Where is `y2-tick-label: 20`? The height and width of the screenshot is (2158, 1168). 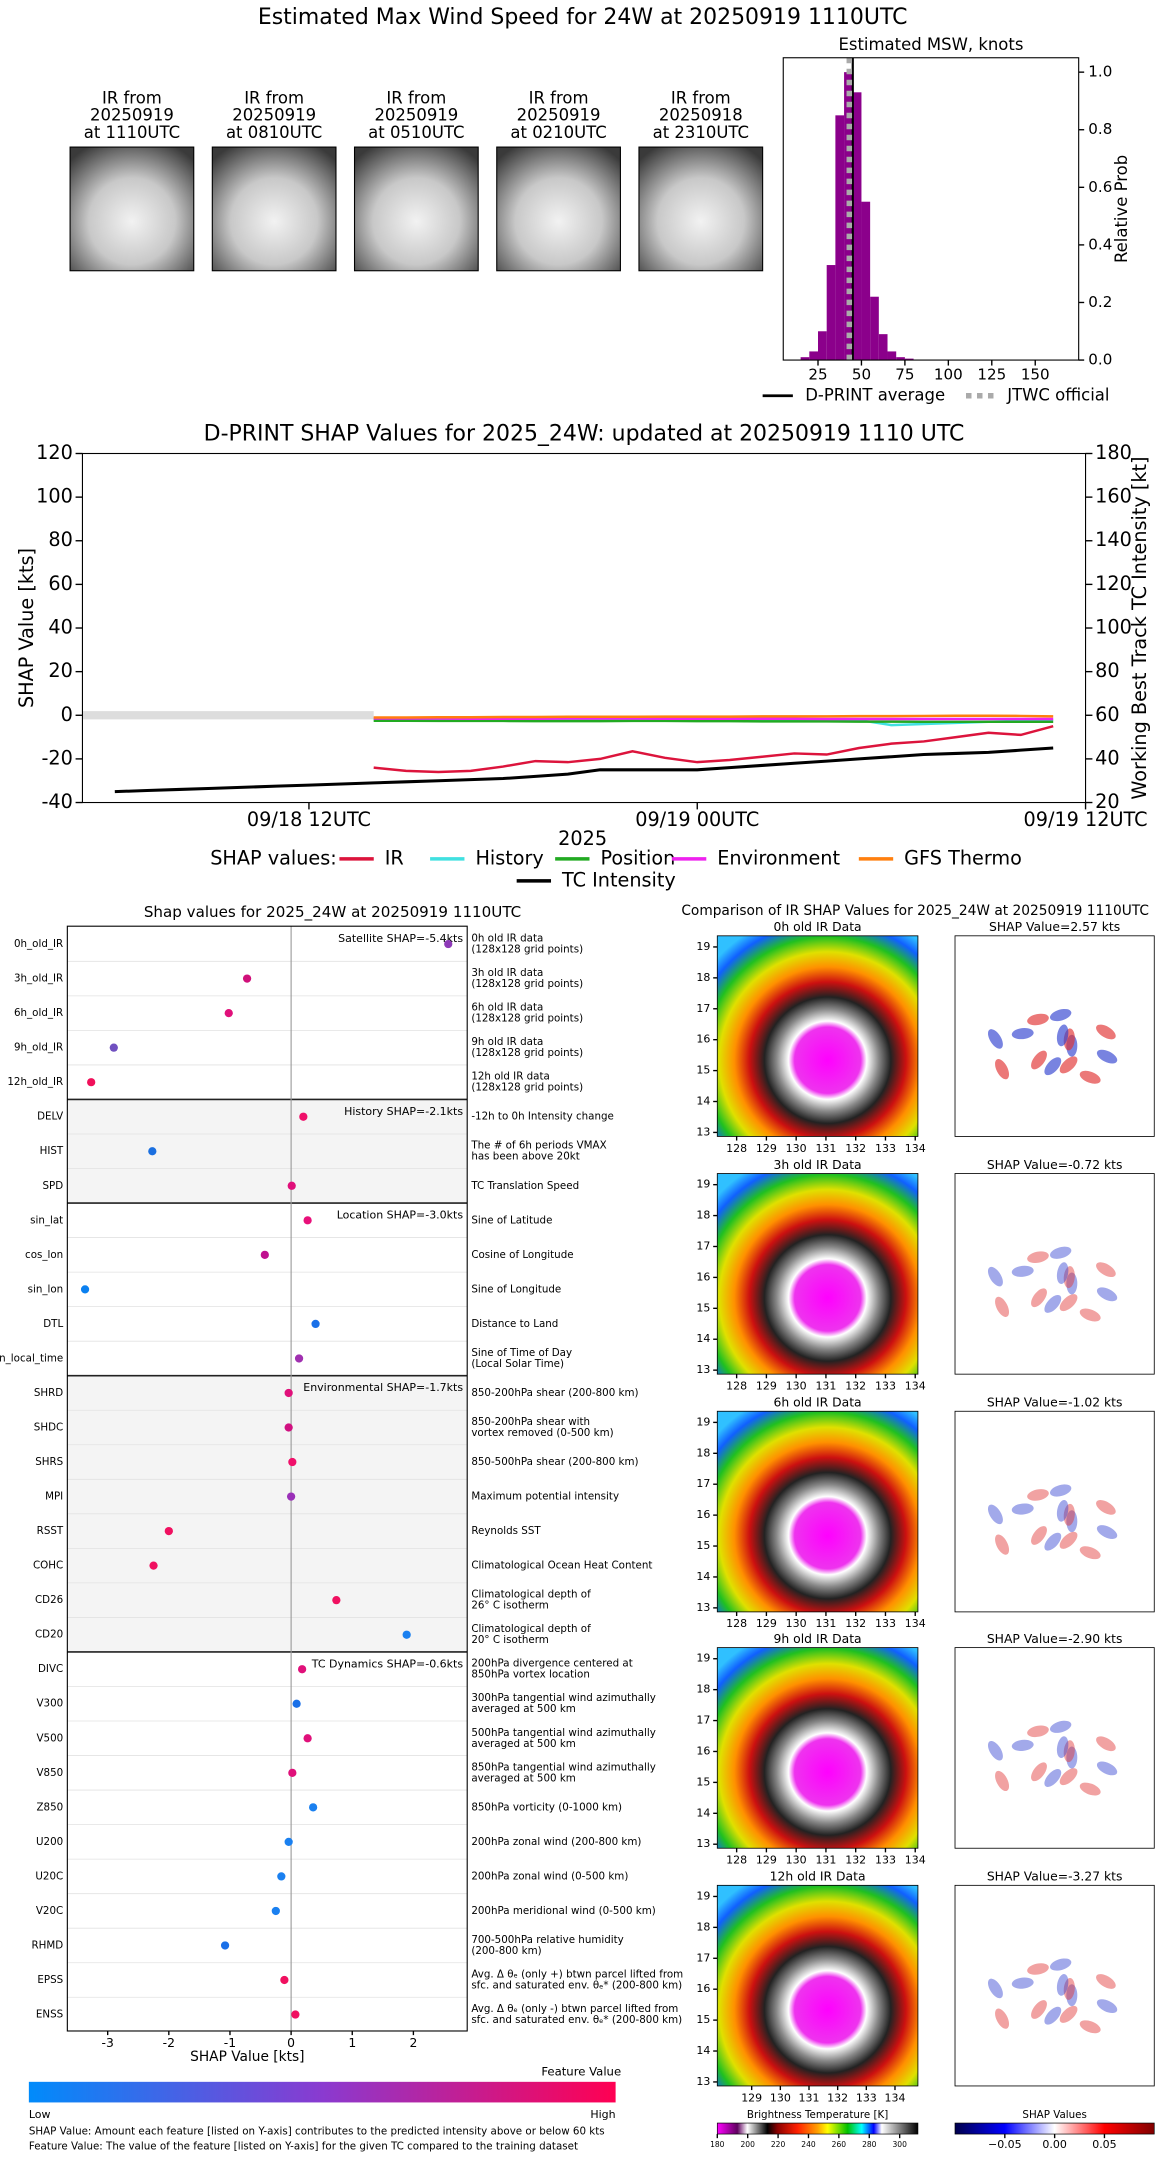
y2-tick-label: 20 is located at coordinates (1107, 801).